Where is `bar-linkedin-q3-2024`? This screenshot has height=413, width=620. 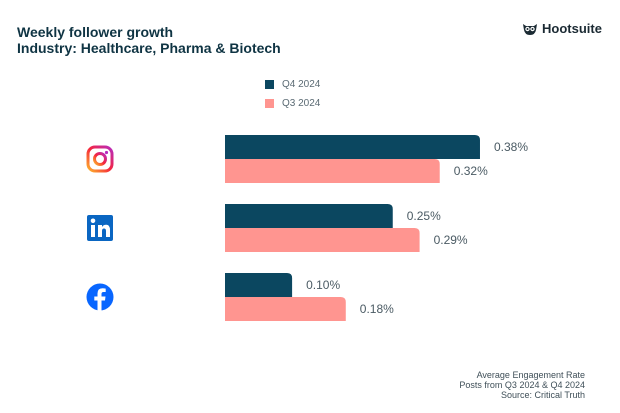
bar-linkedin-q3-2024 is located at coordinates (322, 240).